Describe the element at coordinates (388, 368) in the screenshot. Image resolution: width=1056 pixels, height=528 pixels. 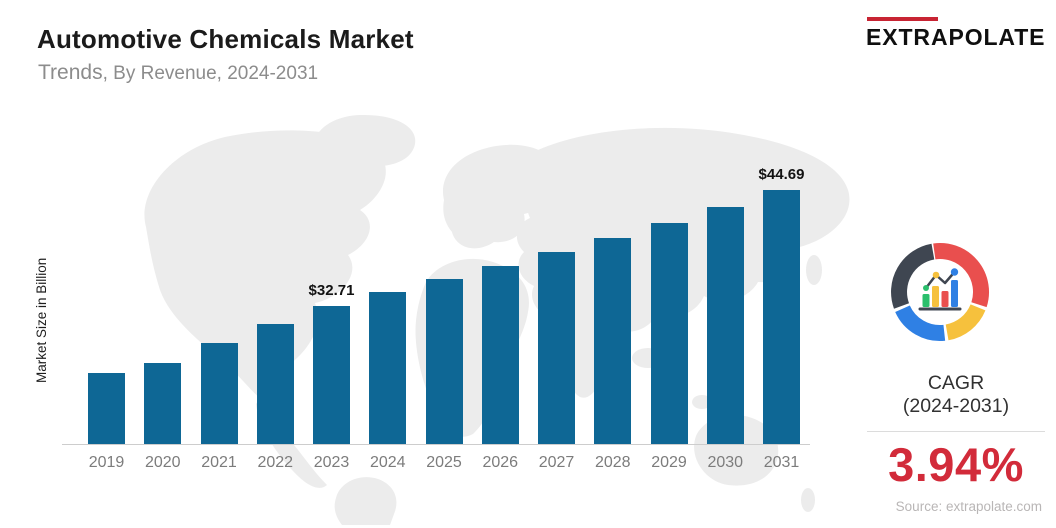
I see `bar-2024` at that location.